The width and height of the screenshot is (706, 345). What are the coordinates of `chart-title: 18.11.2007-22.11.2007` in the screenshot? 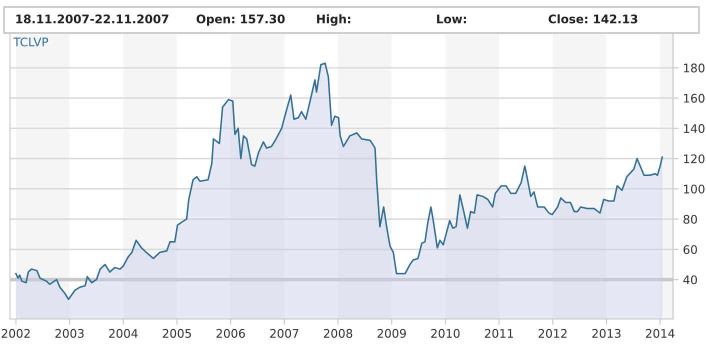 It's located at (92, 19).